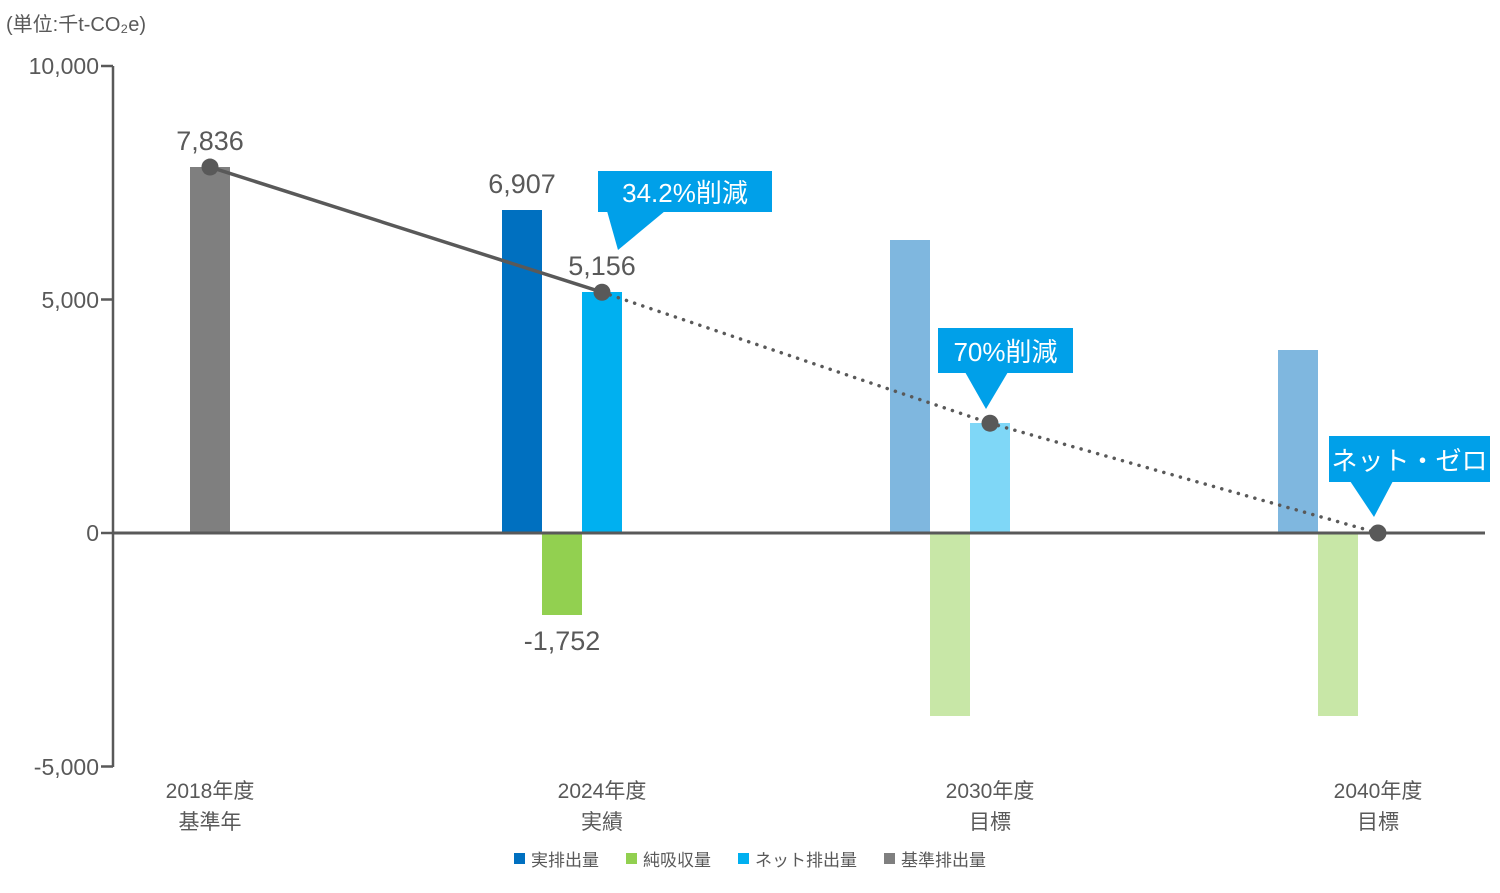 The width and height of the screenshot is (1500, 893). Describe the element at coordinates (602, 822) in the screenshot. I see `category-sublabel: 実績` at that location.